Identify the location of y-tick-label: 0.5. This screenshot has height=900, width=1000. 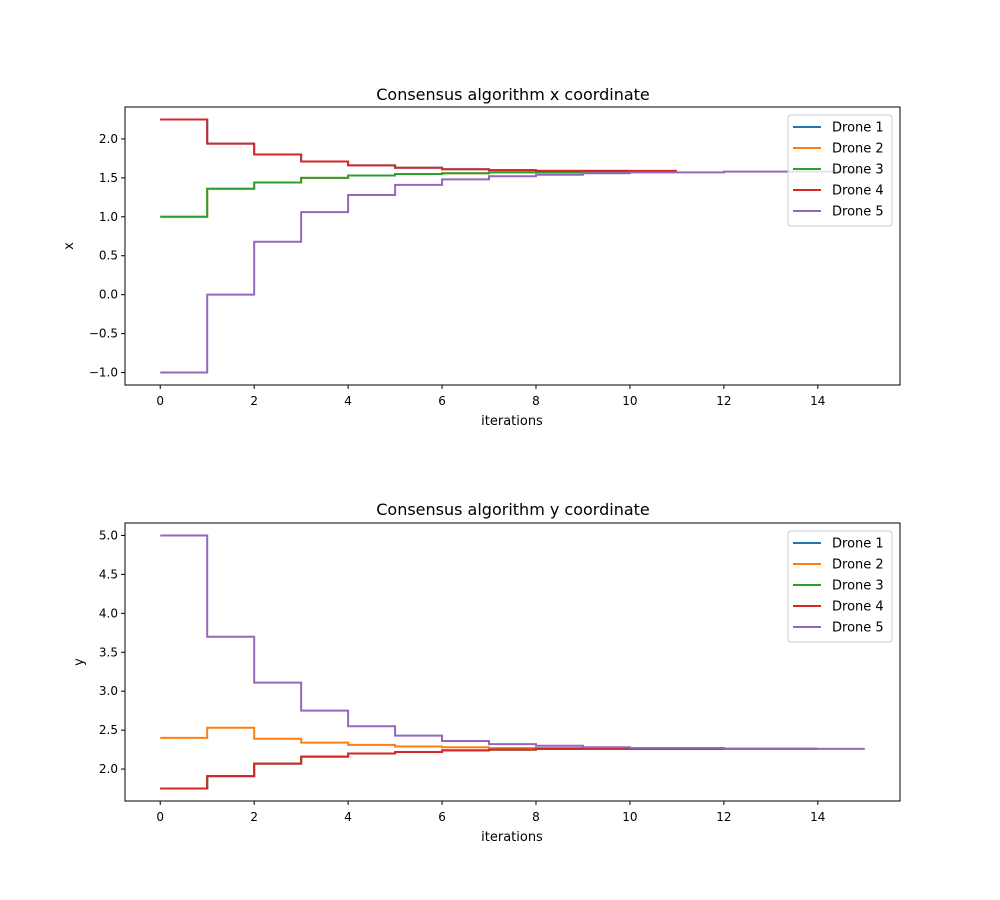
(108, 256).